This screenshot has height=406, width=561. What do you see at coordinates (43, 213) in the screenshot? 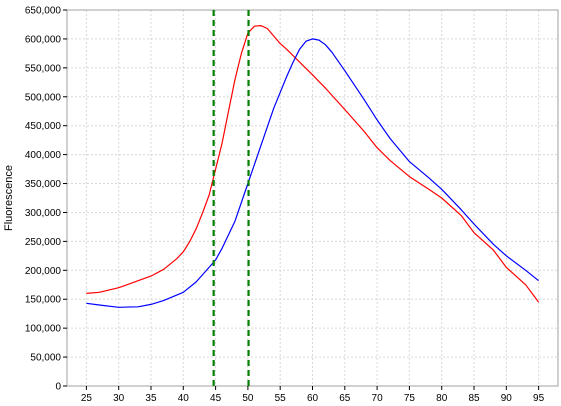
I see `y-tick-label: 300,000` at bounding box center [43, 213].